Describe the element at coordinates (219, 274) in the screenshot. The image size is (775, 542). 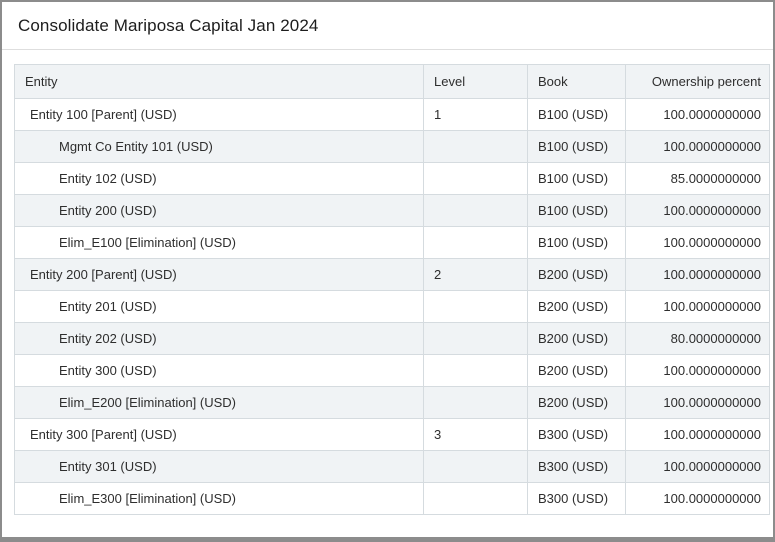
I see `entity-cell: Entity 200 [Parent] (USD)` at that location.